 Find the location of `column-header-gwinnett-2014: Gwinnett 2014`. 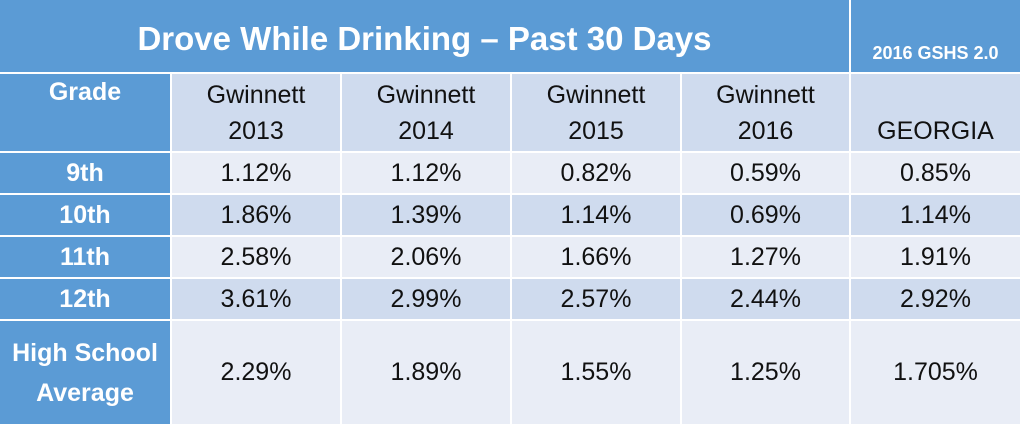

column-header-gwinnett-2014: Gwinnett 2014 is located at coordinates (426, 112).